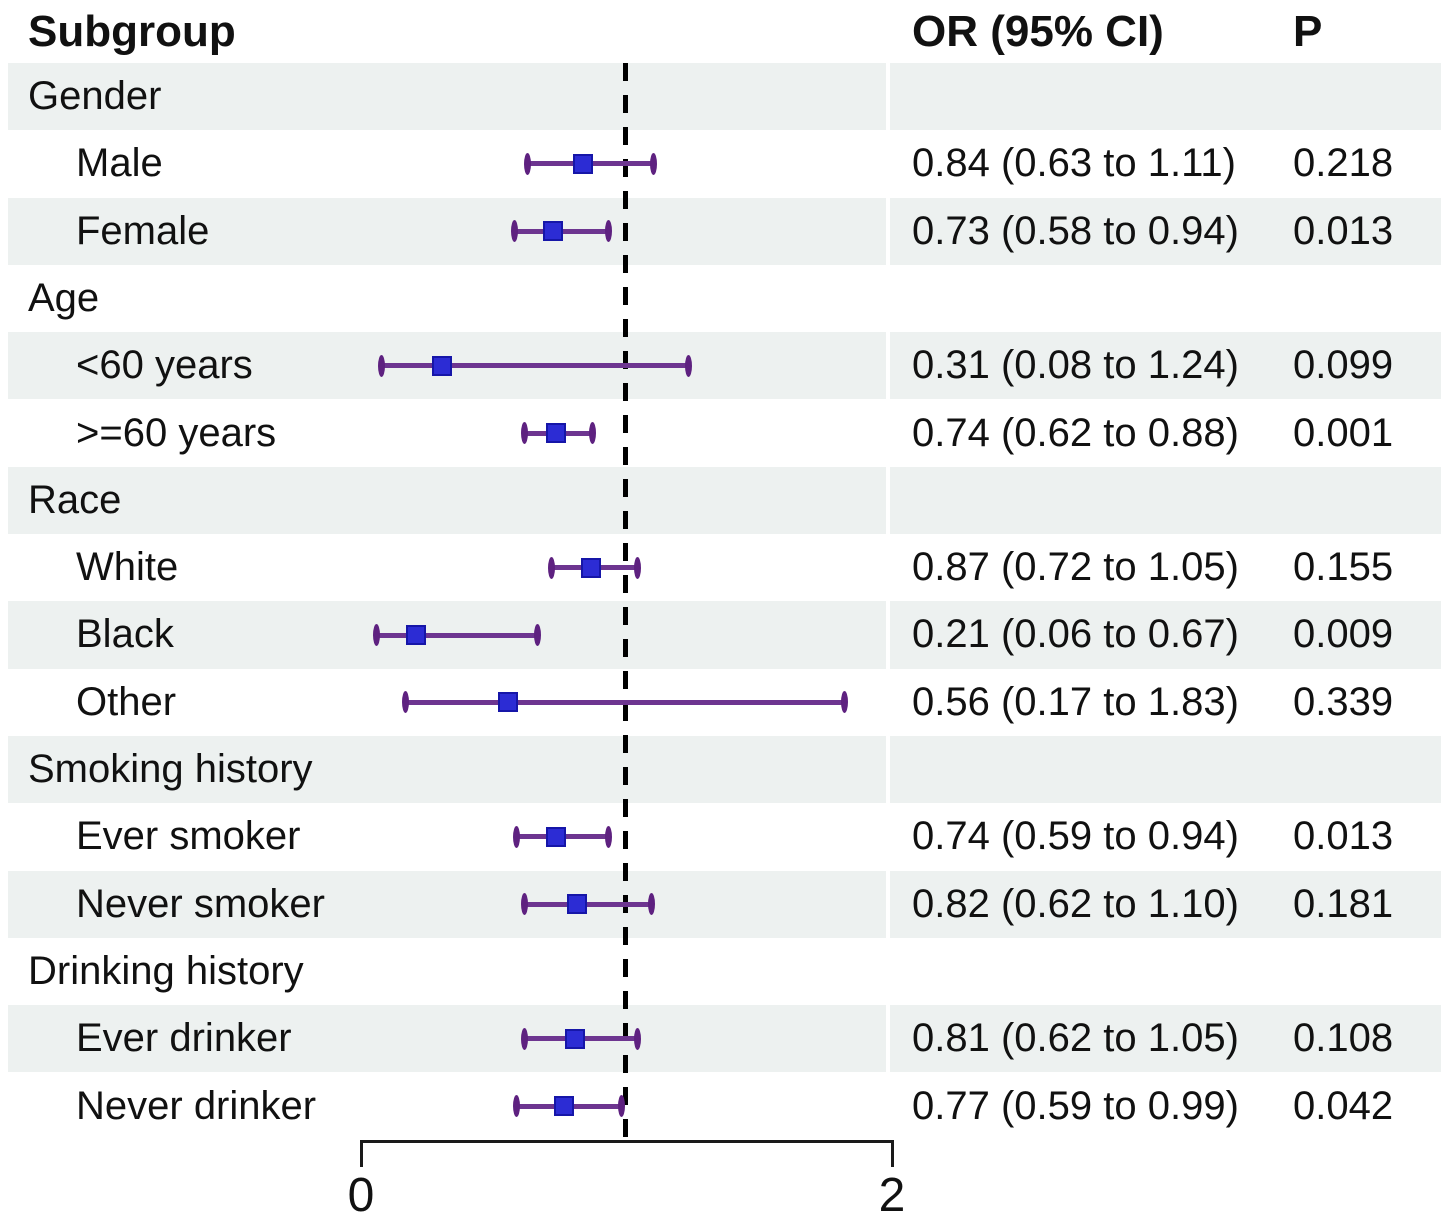 This screenshot has height=1216, width=1441. Describe the element at coordinates (361, 1192) in the screenshot. I see `x-axis-label-0: 0` at that location.